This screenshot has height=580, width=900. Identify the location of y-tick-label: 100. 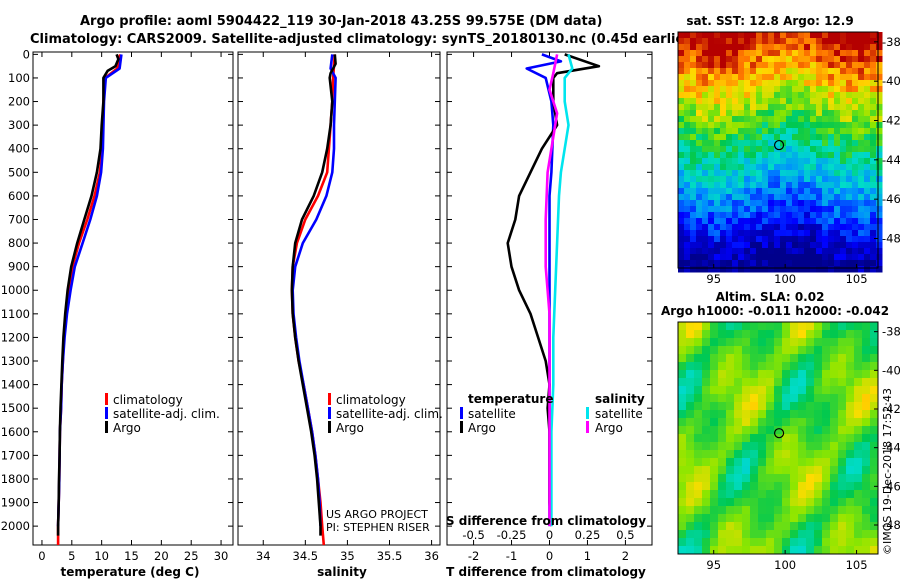
(19, 78).